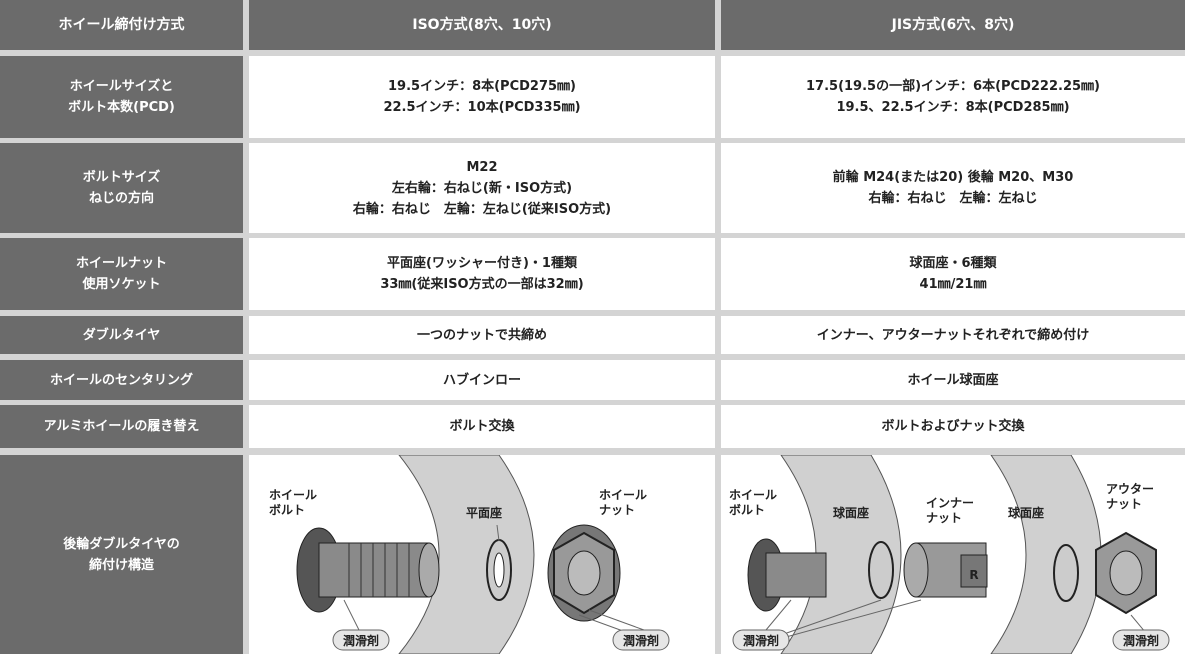 The height and width of the screenshot is (654, 1185). What do you see at coordinates (956, 618) in the screenshot?
I see `leader-lines` at bounding box center [956, 618].